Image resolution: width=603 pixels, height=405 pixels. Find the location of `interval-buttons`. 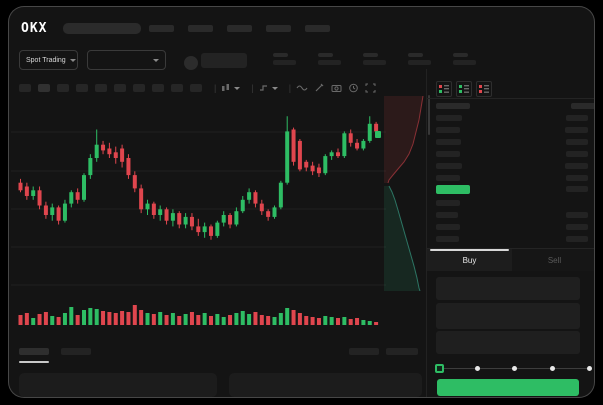

interval-buttons is located at coordinates (114, 88).